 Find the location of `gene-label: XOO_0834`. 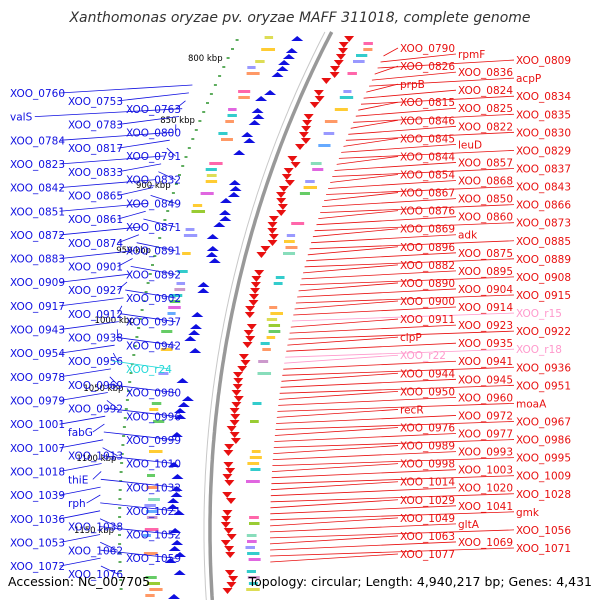

gene-label: XOO_0834 is located at coordinates (543, 97).